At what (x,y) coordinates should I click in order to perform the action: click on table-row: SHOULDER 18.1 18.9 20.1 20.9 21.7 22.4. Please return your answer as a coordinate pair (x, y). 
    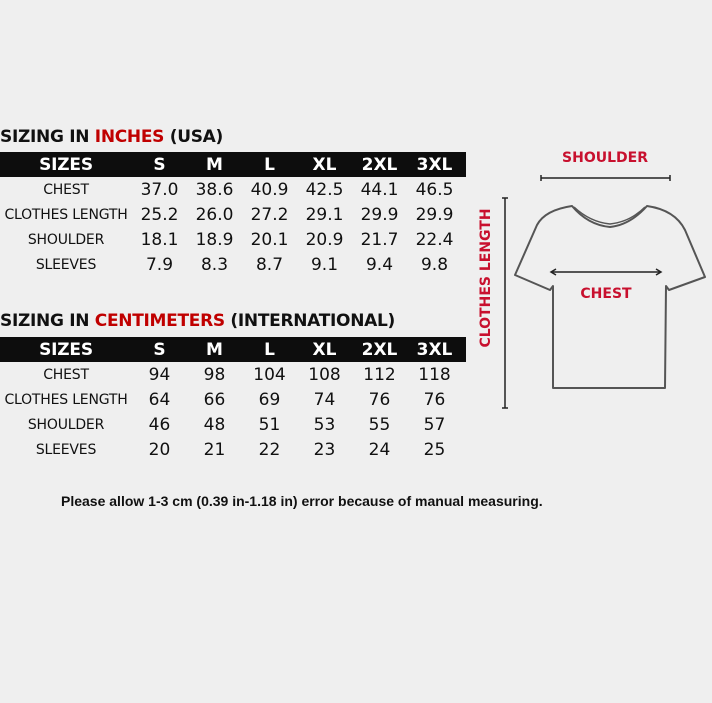
    Looking at the image, I should click on (233, 239).